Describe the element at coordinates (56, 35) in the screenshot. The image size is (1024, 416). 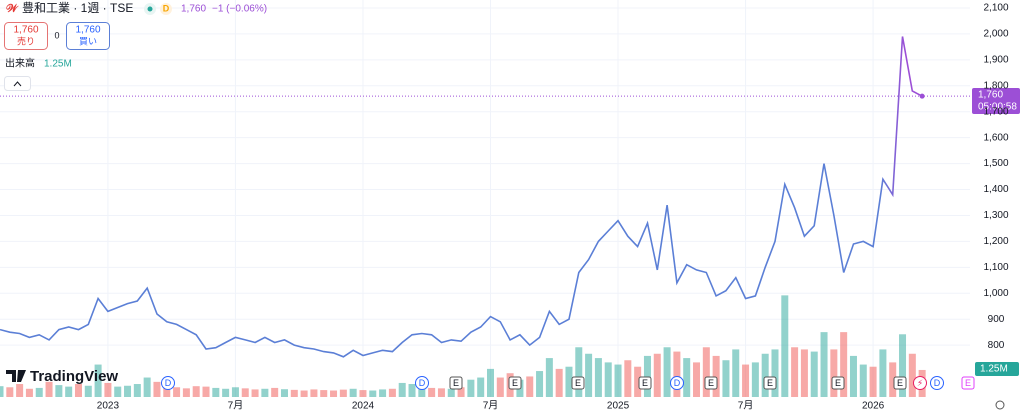
I see `spread: 0` at that location.